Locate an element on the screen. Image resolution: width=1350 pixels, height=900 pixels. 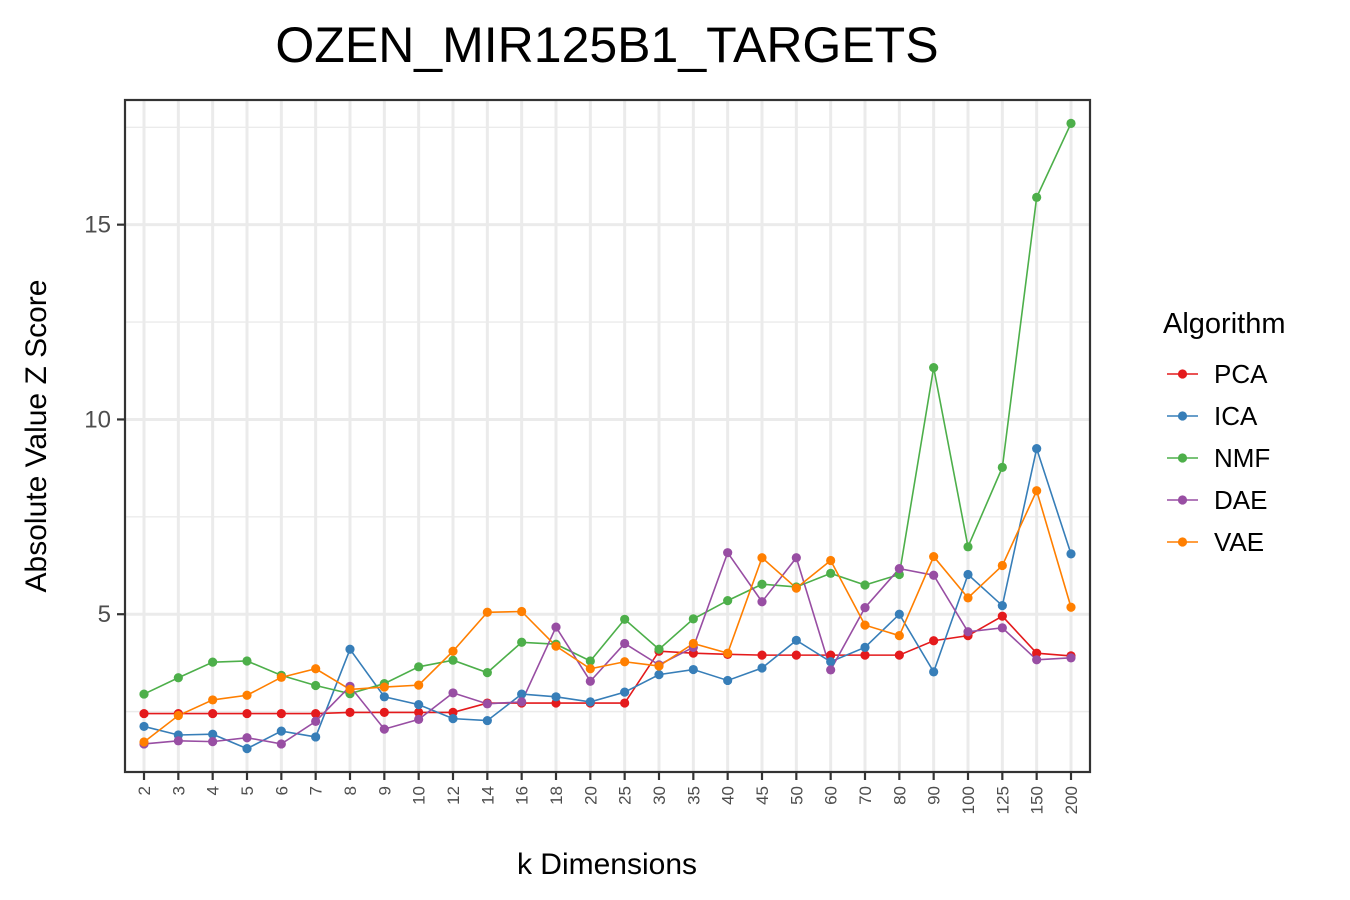
x-tick-label: 150 is located at coordinates (1037, 800).